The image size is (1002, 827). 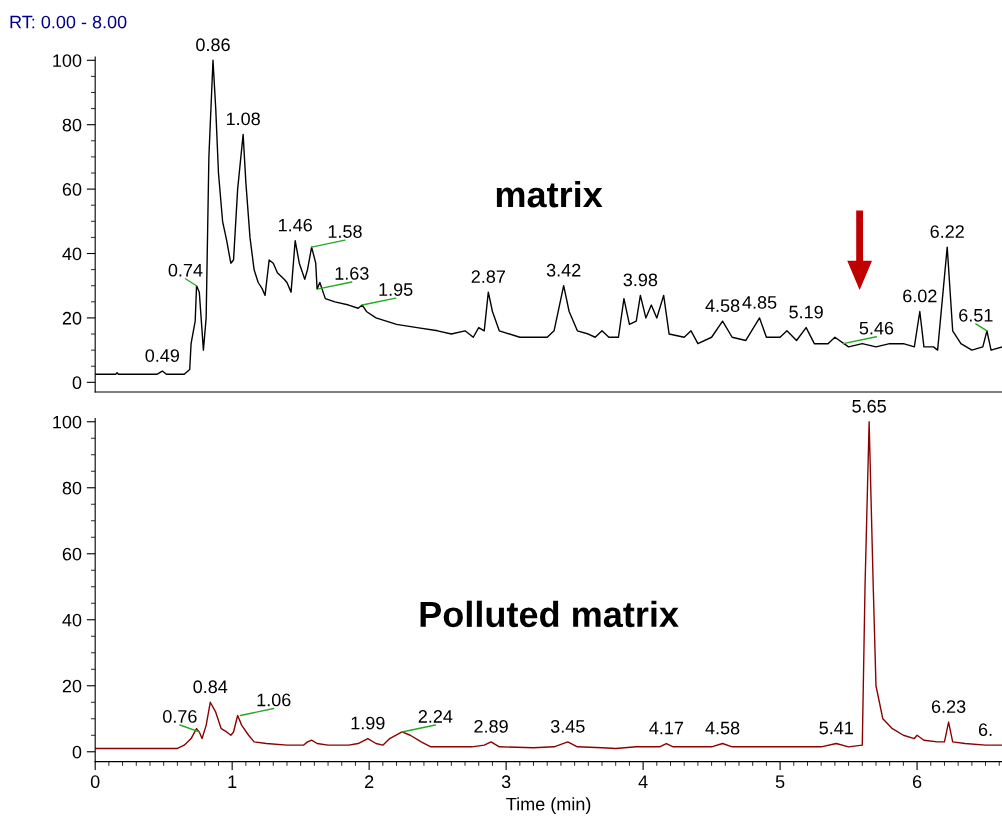 I want to click on x-tick-label: 4, so click(x=643, y=781).